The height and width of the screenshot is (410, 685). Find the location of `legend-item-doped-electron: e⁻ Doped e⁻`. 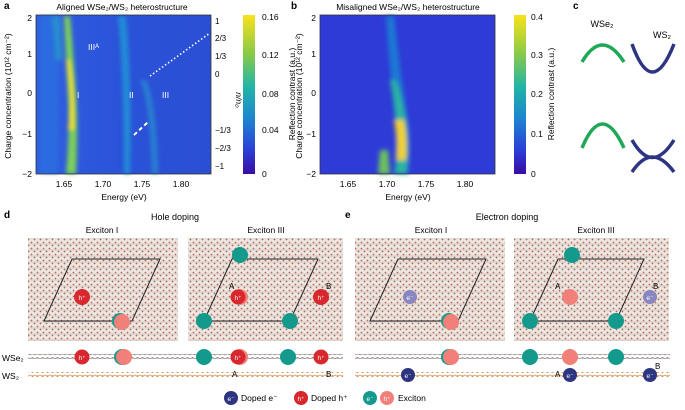

legend-item-doped-electron: e⁻ Doped e⁻ is located at coordinates (251, 398).